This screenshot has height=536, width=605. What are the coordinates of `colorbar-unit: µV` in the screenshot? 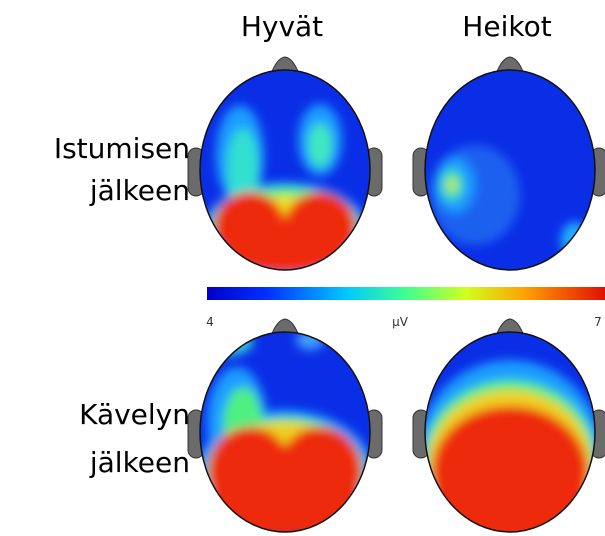 It's located at (400, 322).